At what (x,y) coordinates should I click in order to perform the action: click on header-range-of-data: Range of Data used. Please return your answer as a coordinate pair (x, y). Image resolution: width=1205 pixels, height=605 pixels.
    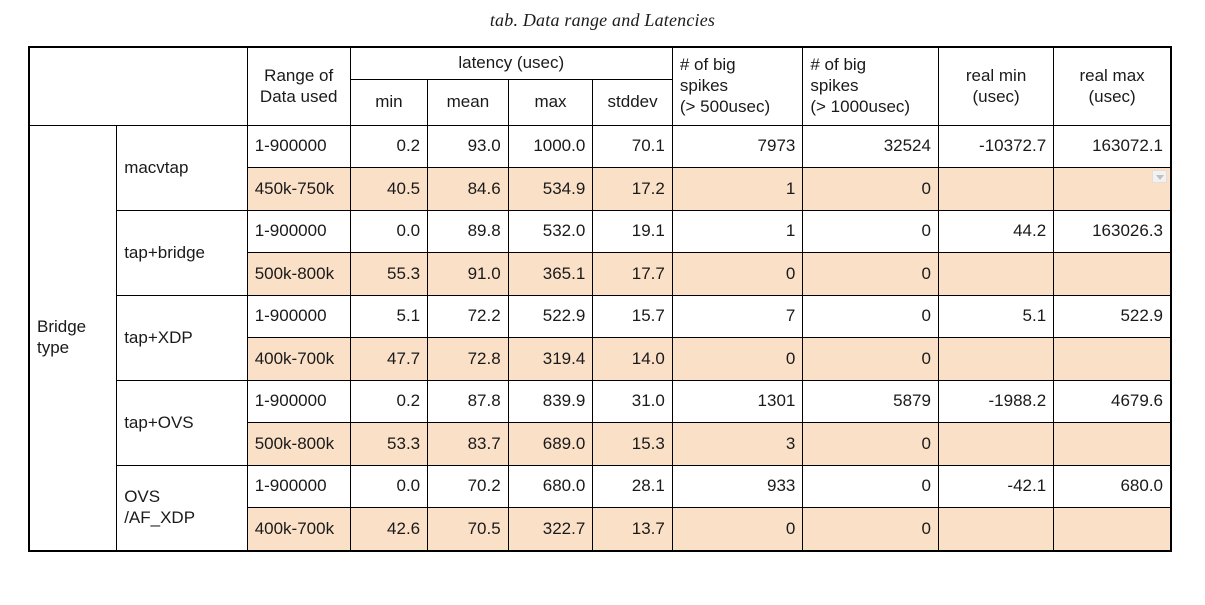
    Looking at the image, I should click on (298, 86).